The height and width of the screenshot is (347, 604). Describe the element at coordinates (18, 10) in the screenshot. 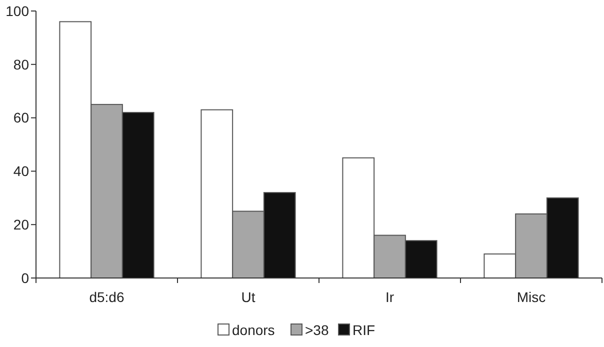

I see `y-tick-label: 100` at that location.